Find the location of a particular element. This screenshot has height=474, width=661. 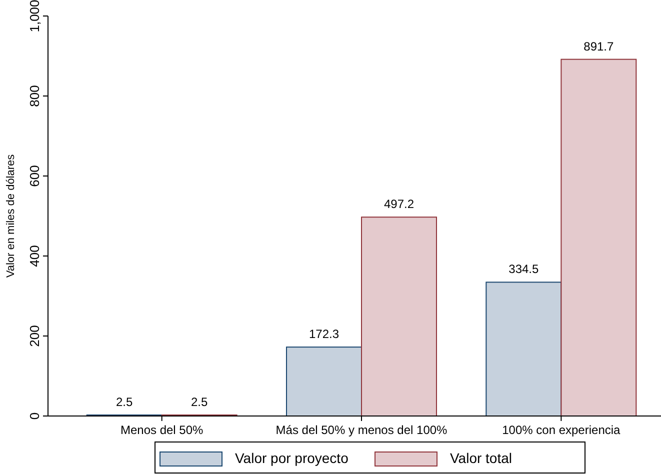

y-tick-label: 200 is located at coordinates (34, 336).